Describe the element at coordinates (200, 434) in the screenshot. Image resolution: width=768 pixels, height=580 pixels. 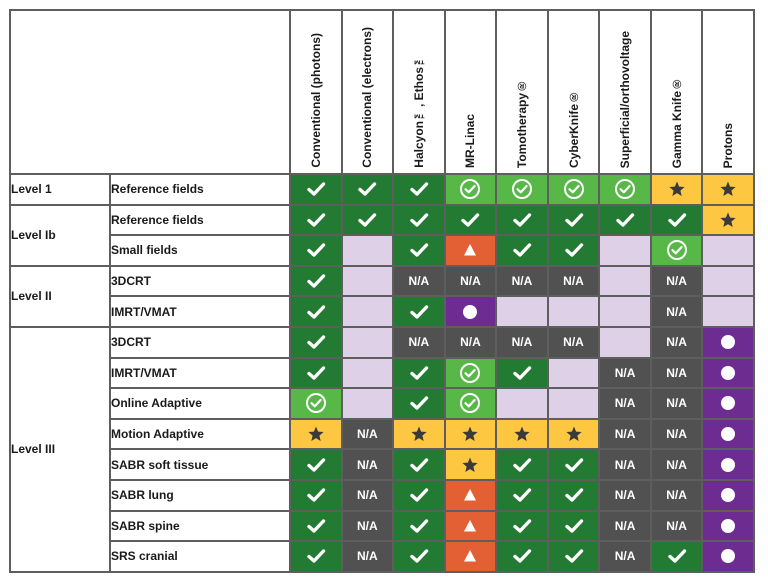
I see `row-label: Motion Adaptive` at that location.